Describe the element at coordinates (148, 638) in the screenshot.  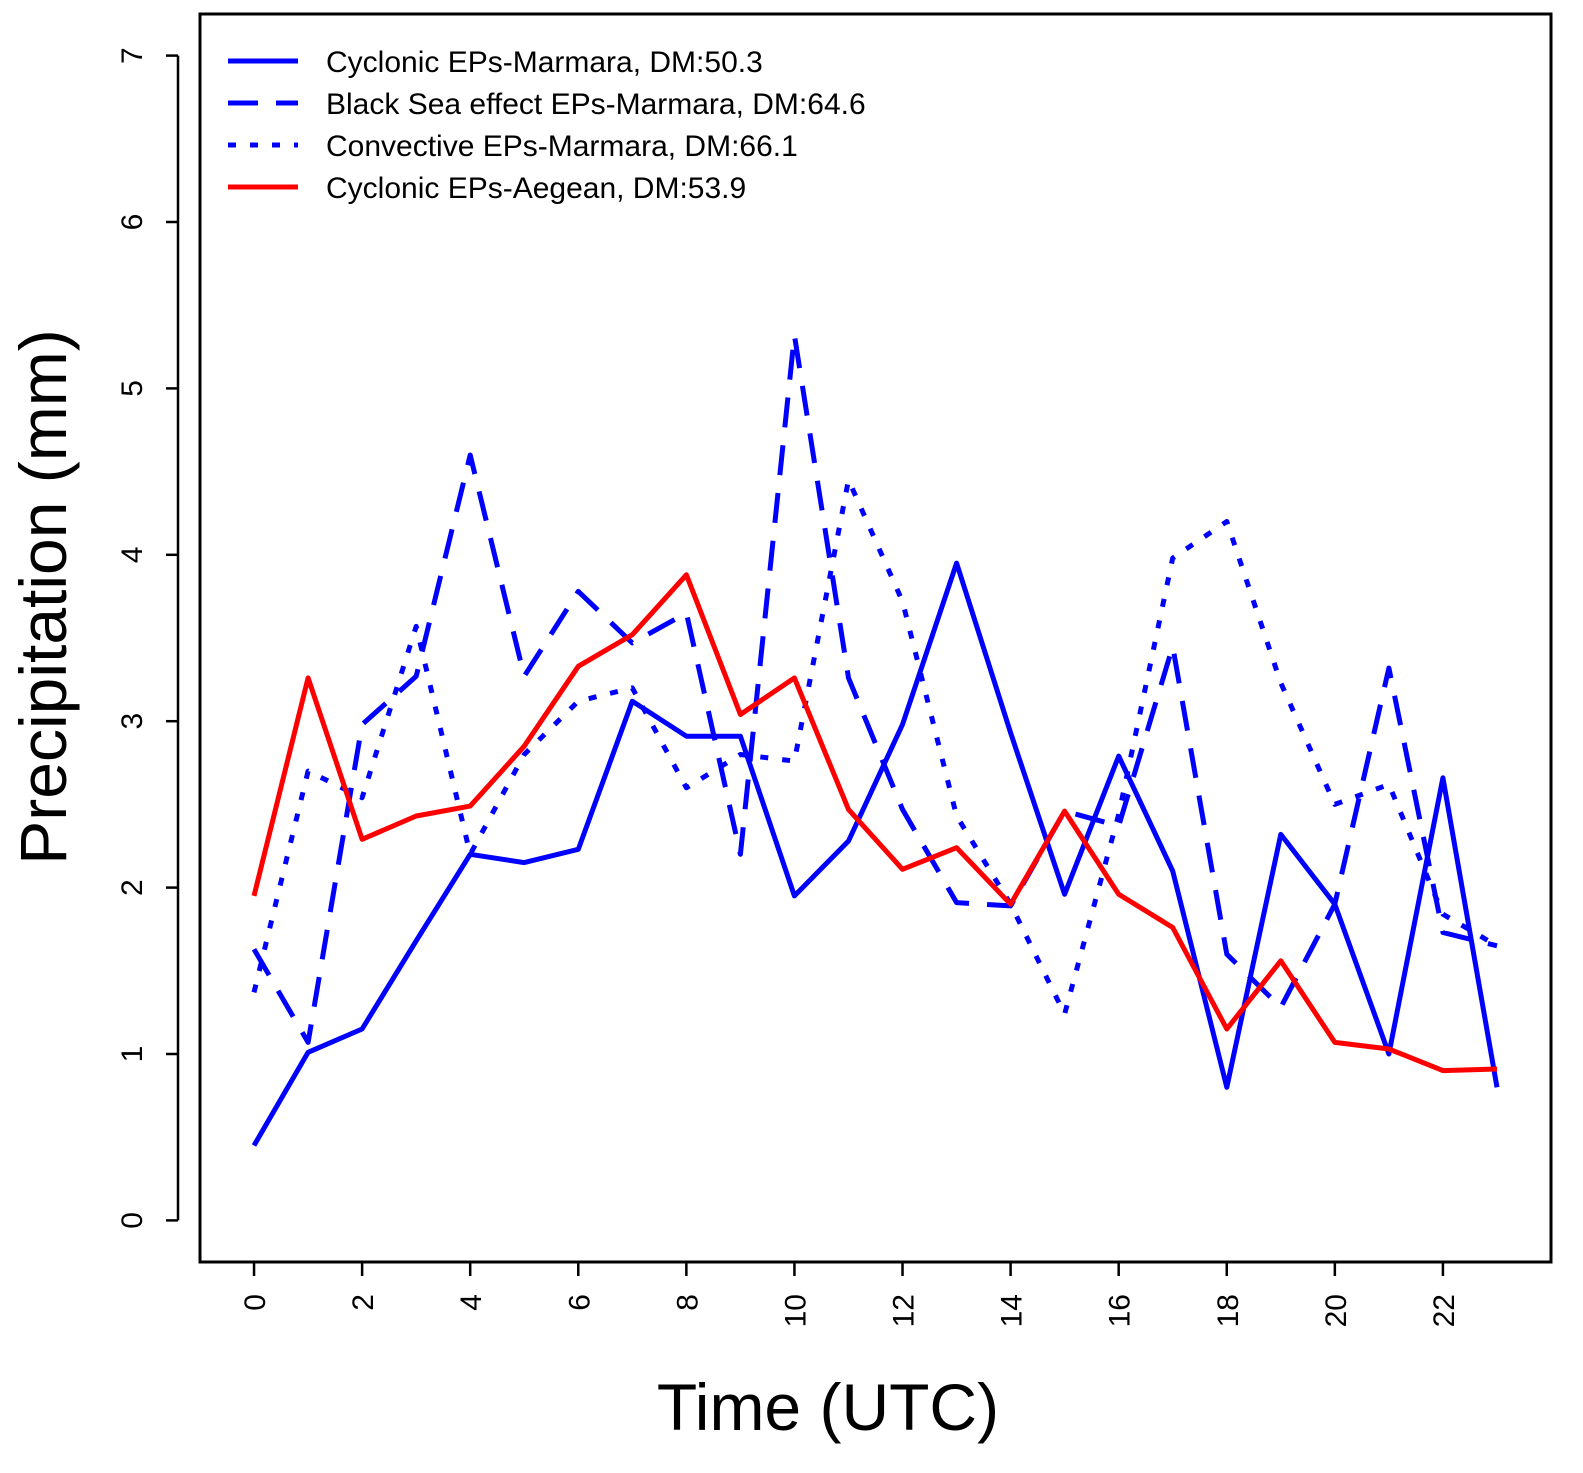
I see `y-axis: 0 1 2 3 4 5 6 7` at that location.